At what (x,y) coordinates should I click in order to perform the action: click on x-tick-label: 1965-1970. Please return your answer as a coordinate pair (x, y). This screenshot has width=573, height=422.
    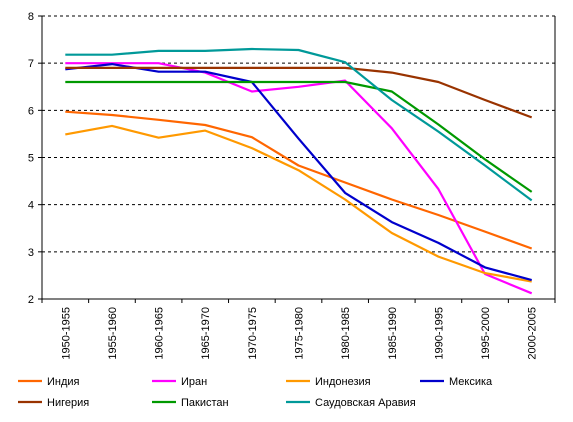
    Looking at the image, I should click on (206, 333).